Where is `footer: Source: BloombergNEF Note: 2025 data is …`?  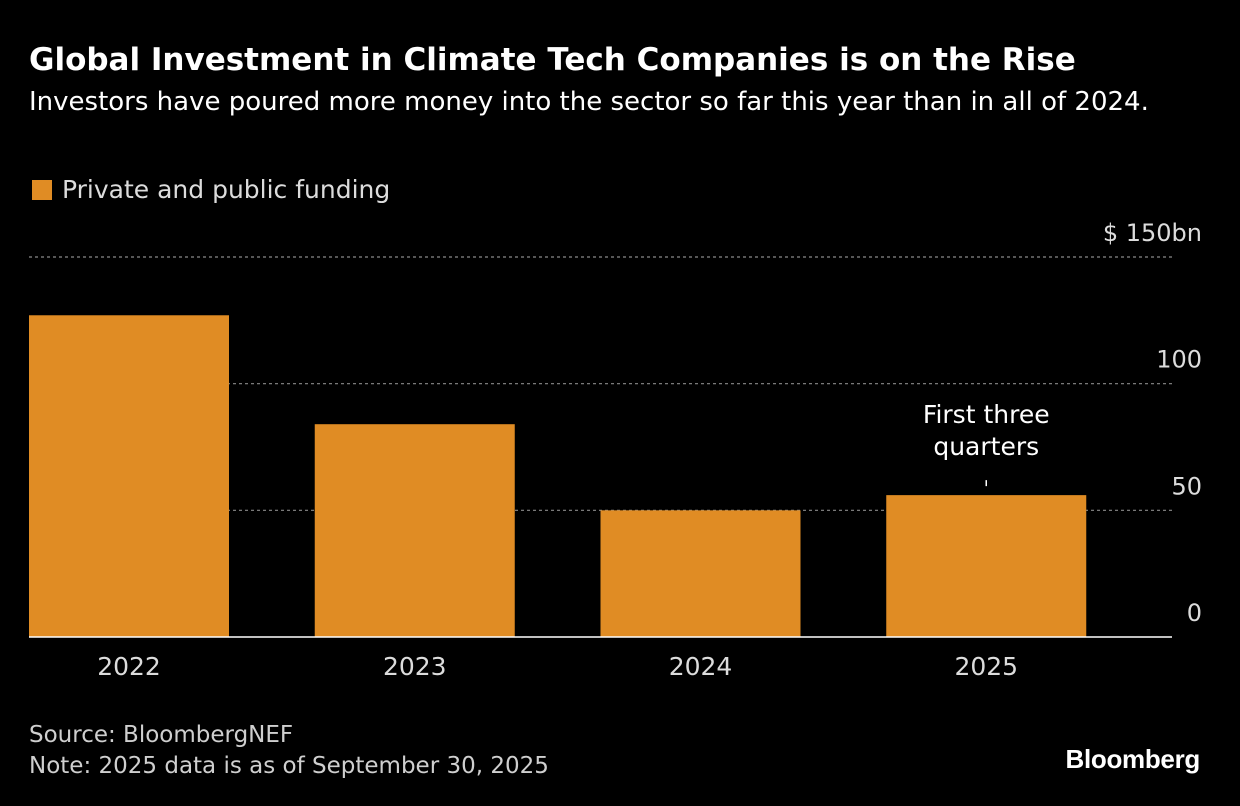 footer: Source: BloombergNEF Note: 2025 data is … is located at coordinates (289, 751).